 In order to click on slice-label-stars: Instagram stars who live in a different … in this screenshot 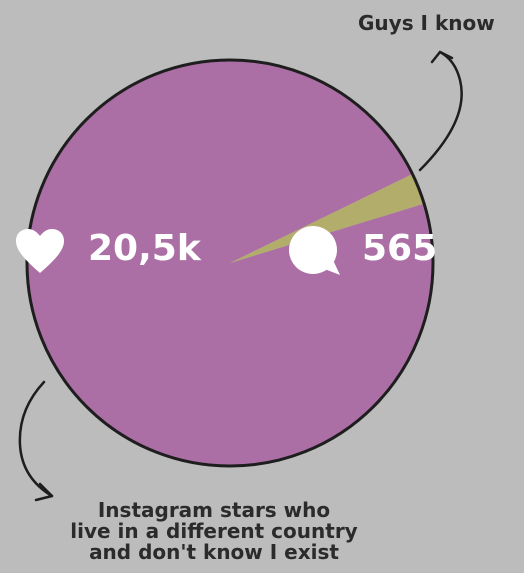, I will do `click(214, 531)`.